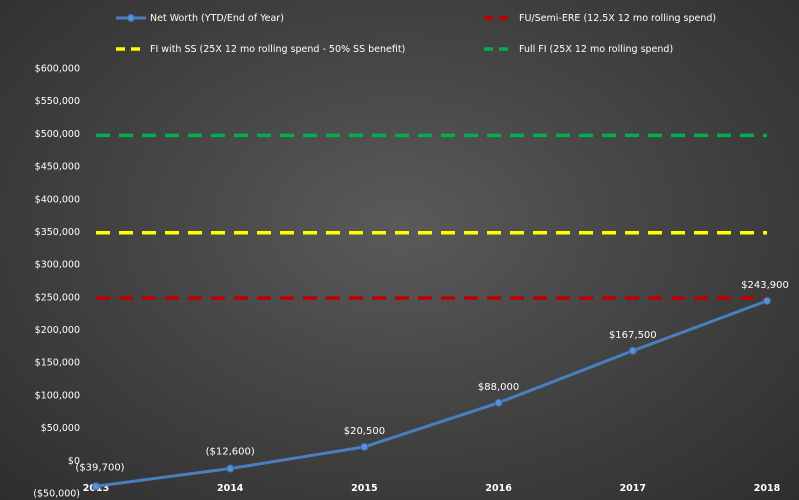  I want to click on legend-marker-net-worth, so click(131, 18).